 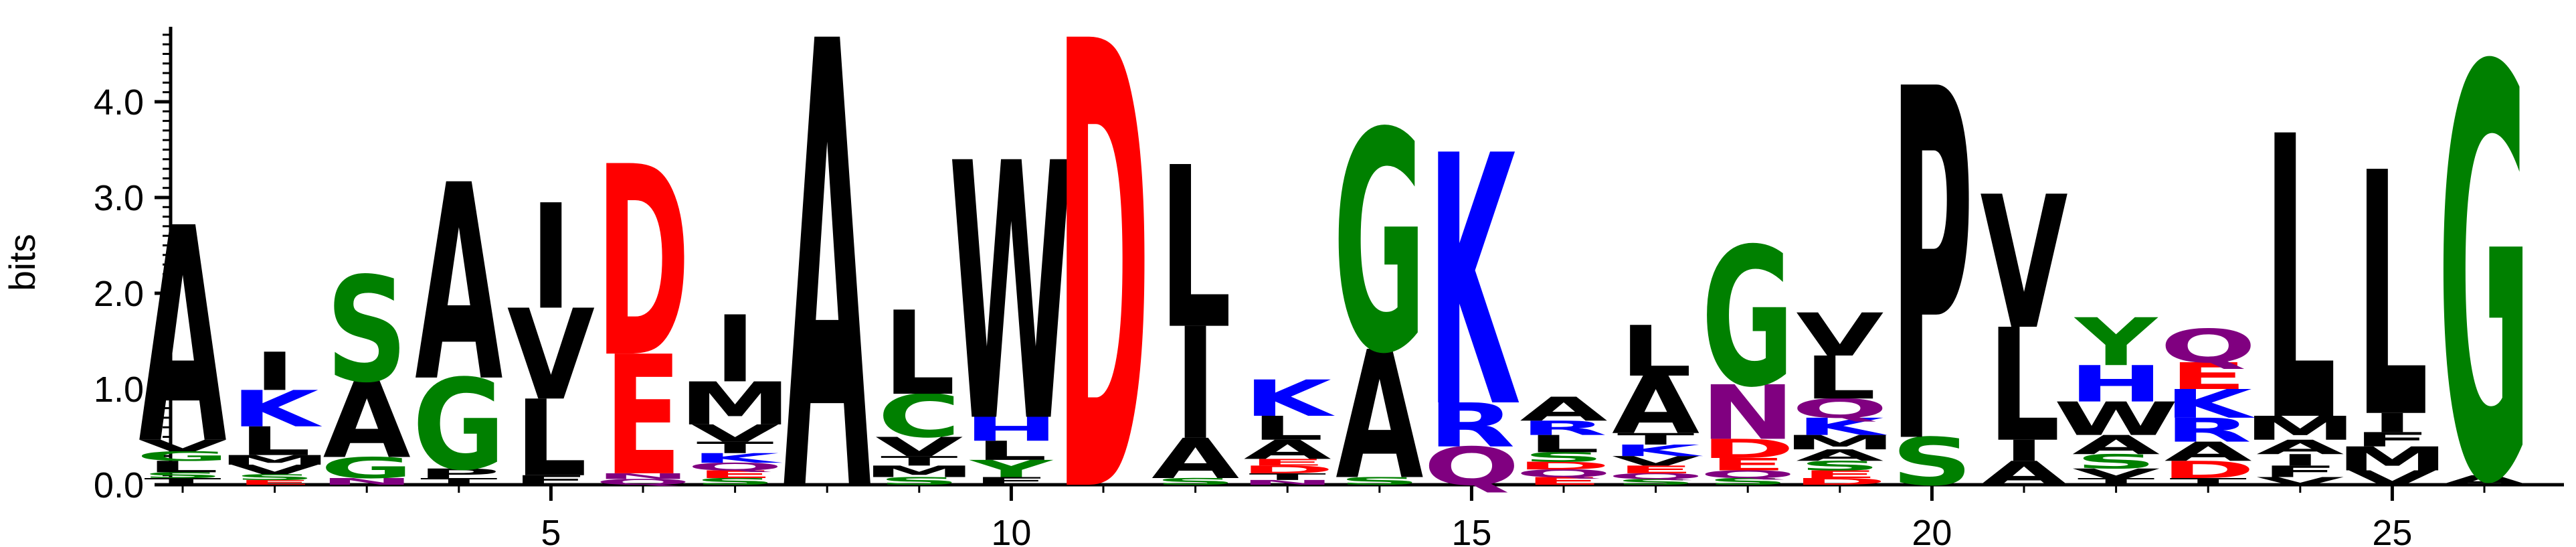 What do you see at coordinates (119, 294) in the screenshot?
I see `y-tick-label: 2.0` at bounding box center [119, 294].